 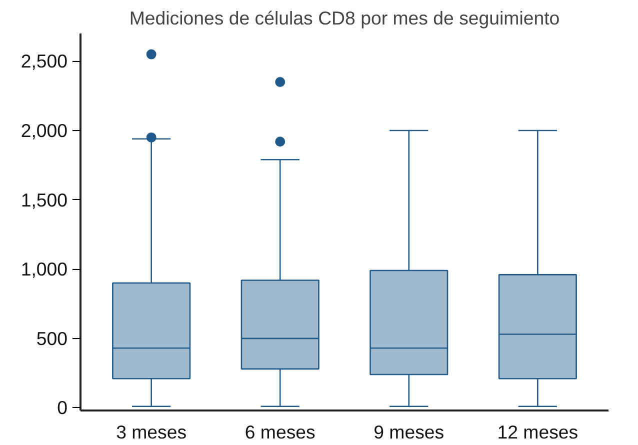 What do you see at coordinates (44, 131) in the screenshot?
I see `y-tick-label: 2,000` at bounding box center [44, 131].